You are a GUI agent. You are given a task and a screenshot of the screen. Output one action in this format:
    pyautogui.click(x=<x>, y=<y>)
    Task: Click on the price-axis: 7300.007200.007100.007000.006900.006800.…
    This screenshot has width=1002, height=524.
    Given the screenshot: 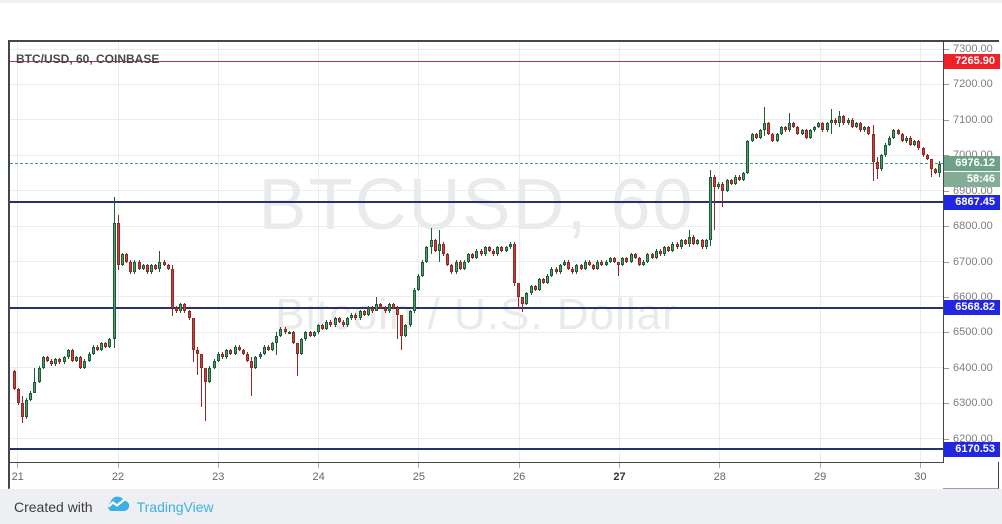 What is the action you would take?
    pyautogui.click(x=972, y=252)
    